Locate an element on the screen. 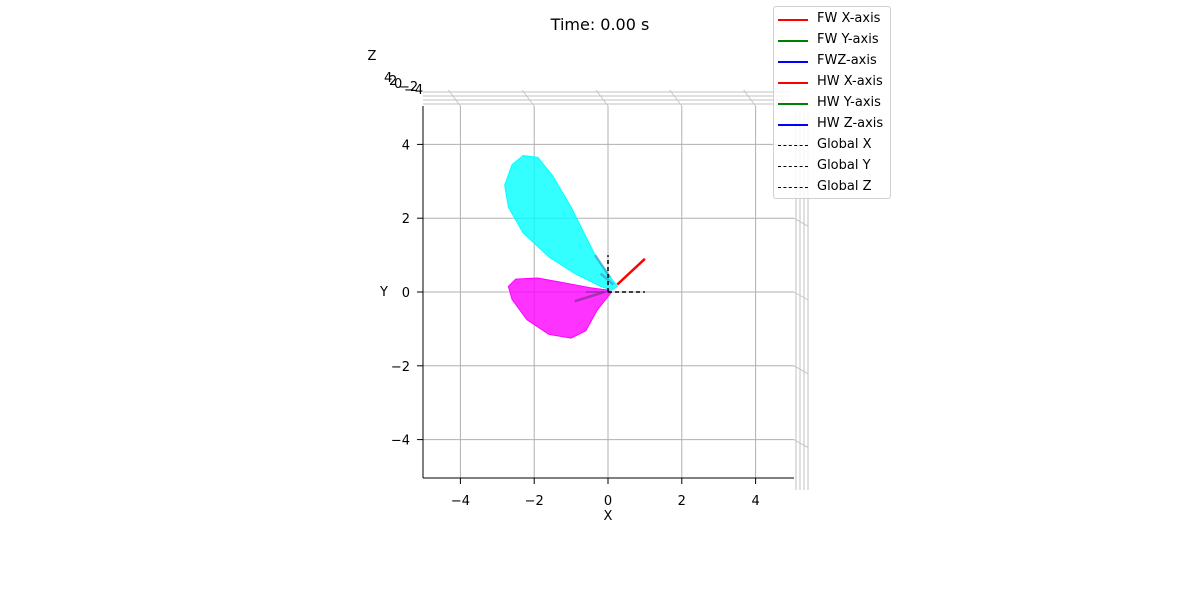 The width and height of the screenshot is (1200, 600). series-fw-x-axis is located at coordinates (631, 271).